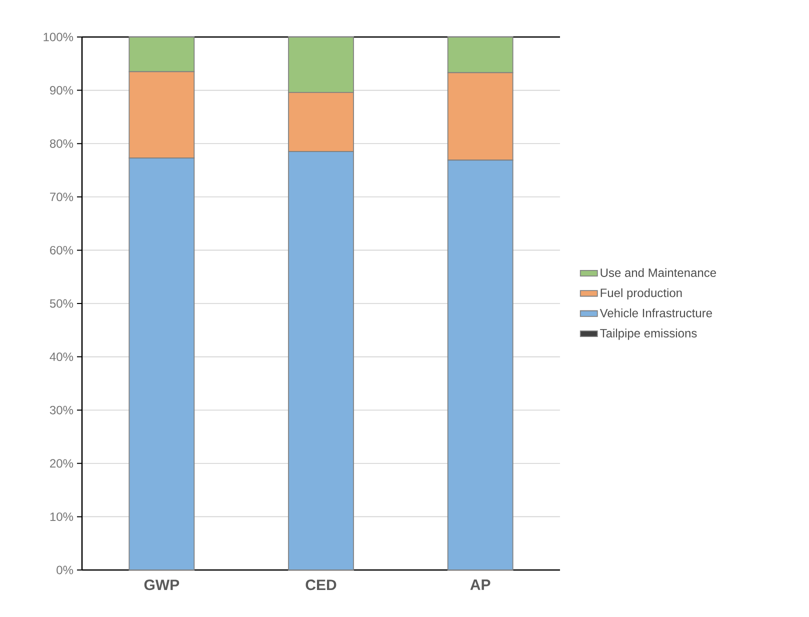 The image size is (809, 617). What do you see at coordinates (162, 585) in the screenshot?
I see `x-tick-label: GWP` at bounding box center [162, 585].